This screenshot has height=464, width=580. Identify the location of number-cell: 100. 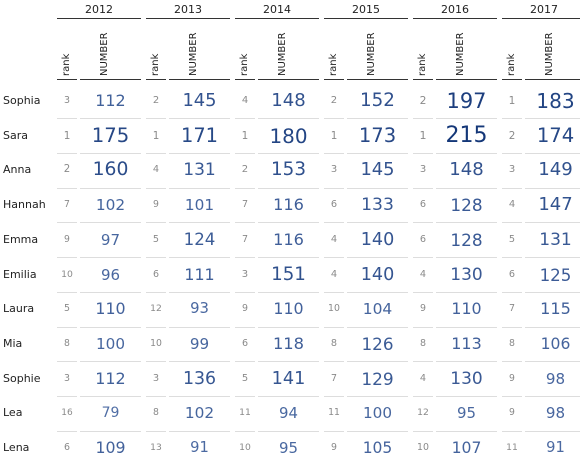
(377, 413).